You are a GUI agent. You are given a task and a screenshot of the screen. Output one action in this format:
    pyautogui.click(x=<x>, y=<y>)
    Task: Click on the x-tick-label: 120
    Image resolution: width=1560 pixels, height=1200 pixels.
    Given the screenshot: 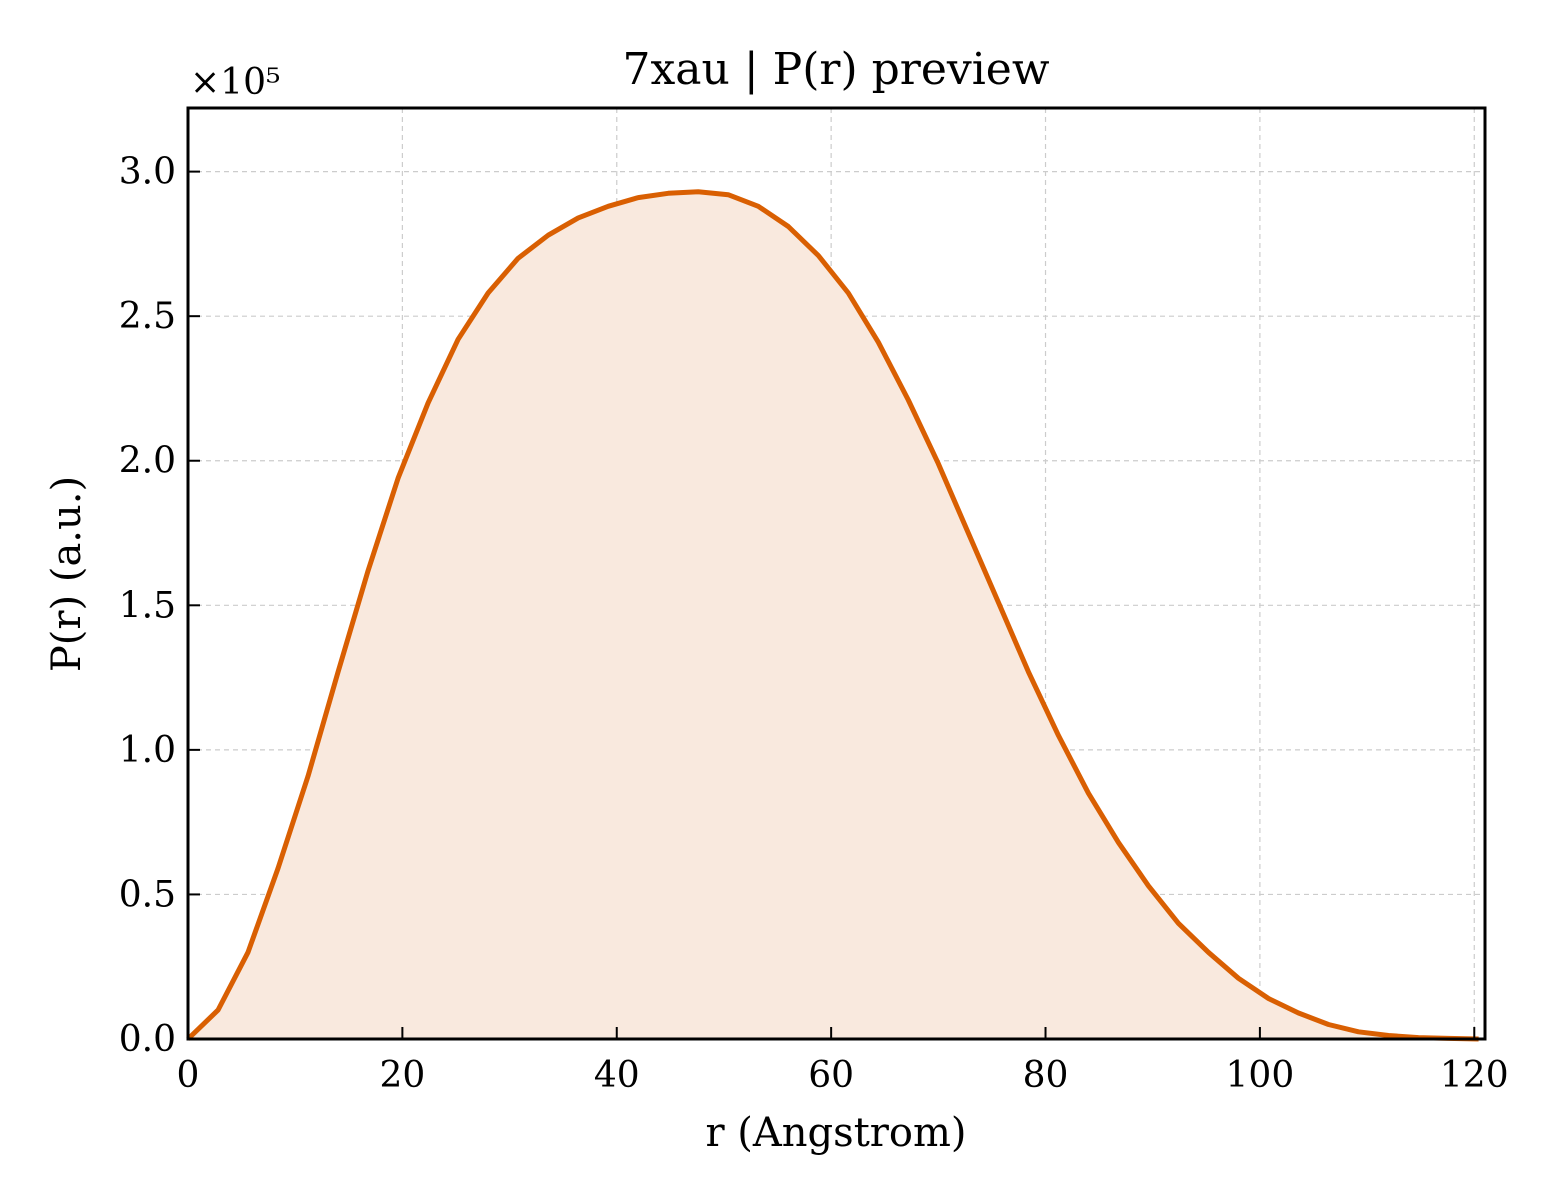 What is the action you would take?
    pyautogui.click(x=1474, y=1075)
    